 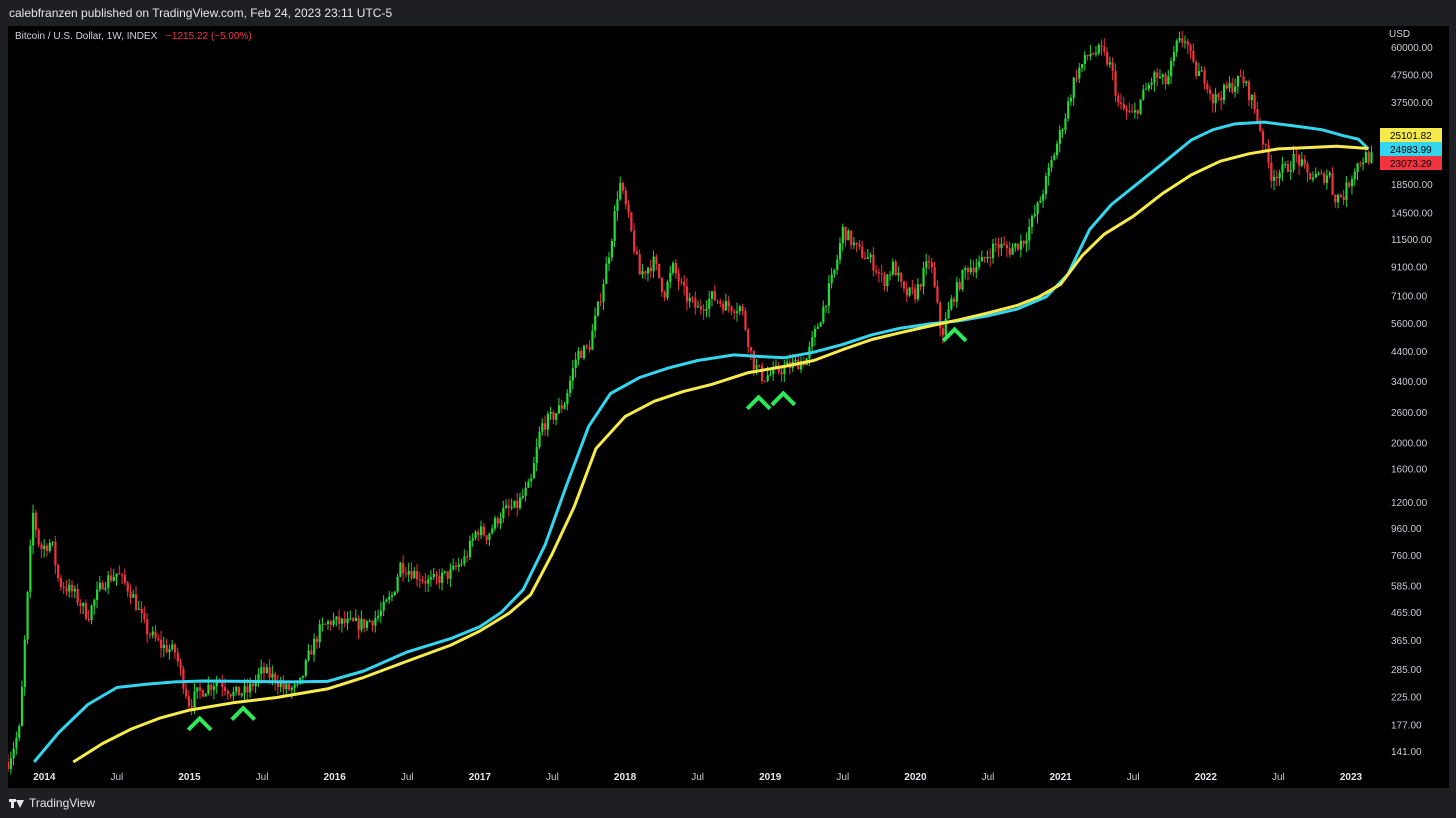 What do you see at coordinates (1411, 240) in the screenshot?
I see `y-tick-label: 11500.00` at bounding box center [1411, 240].